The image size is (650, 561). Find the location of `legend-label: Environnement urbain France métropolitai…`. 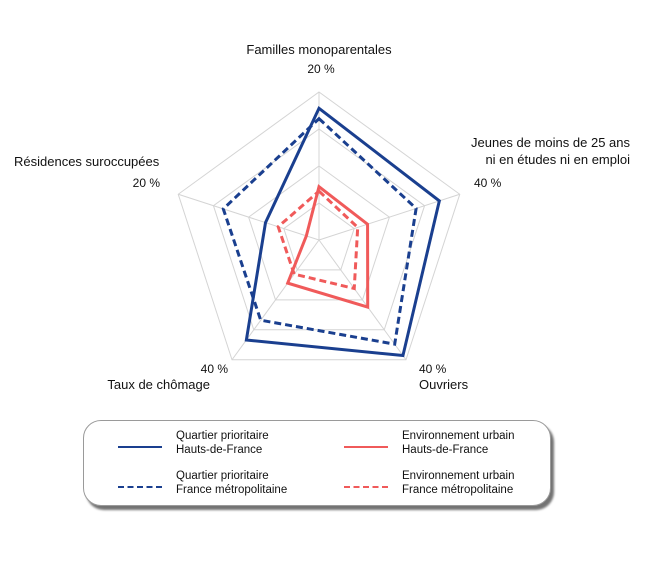

legend-label: Environnement urbain France métropolitai… is located at coordinates (458, 483).